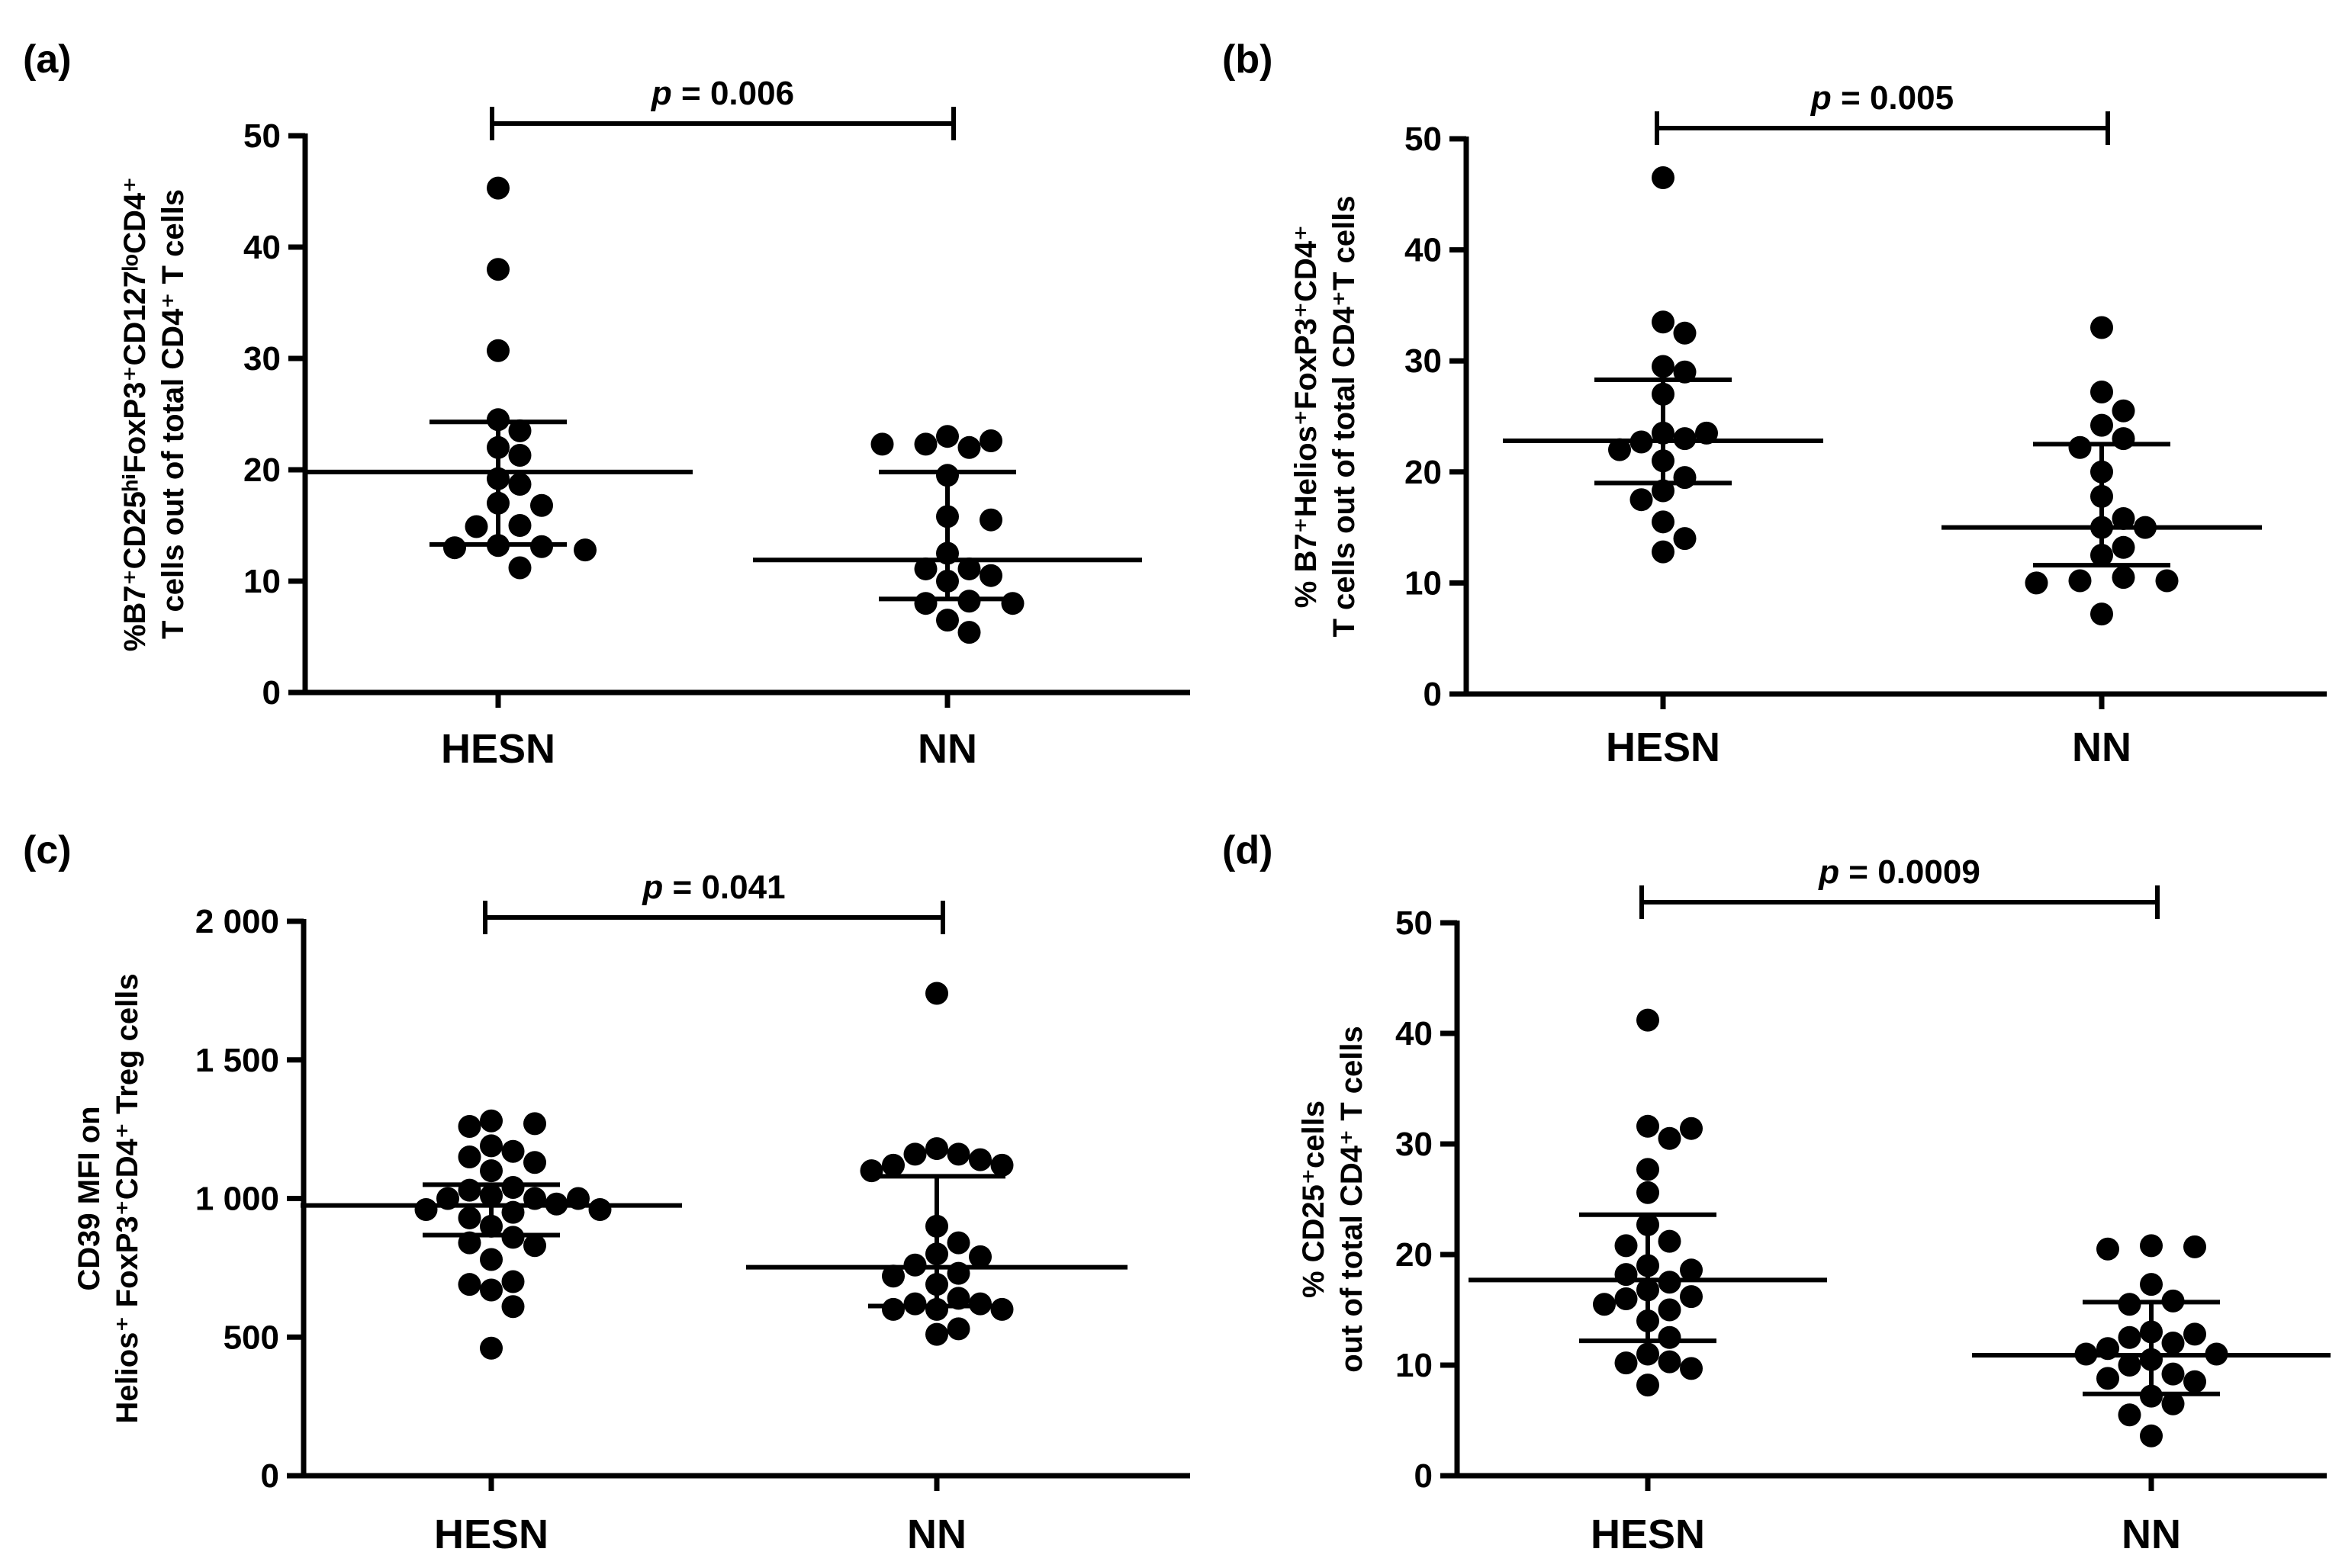  Describe the element at coordinates (237, 921) in the screenshot. I see `y-tick-label: 2 000` at that location.